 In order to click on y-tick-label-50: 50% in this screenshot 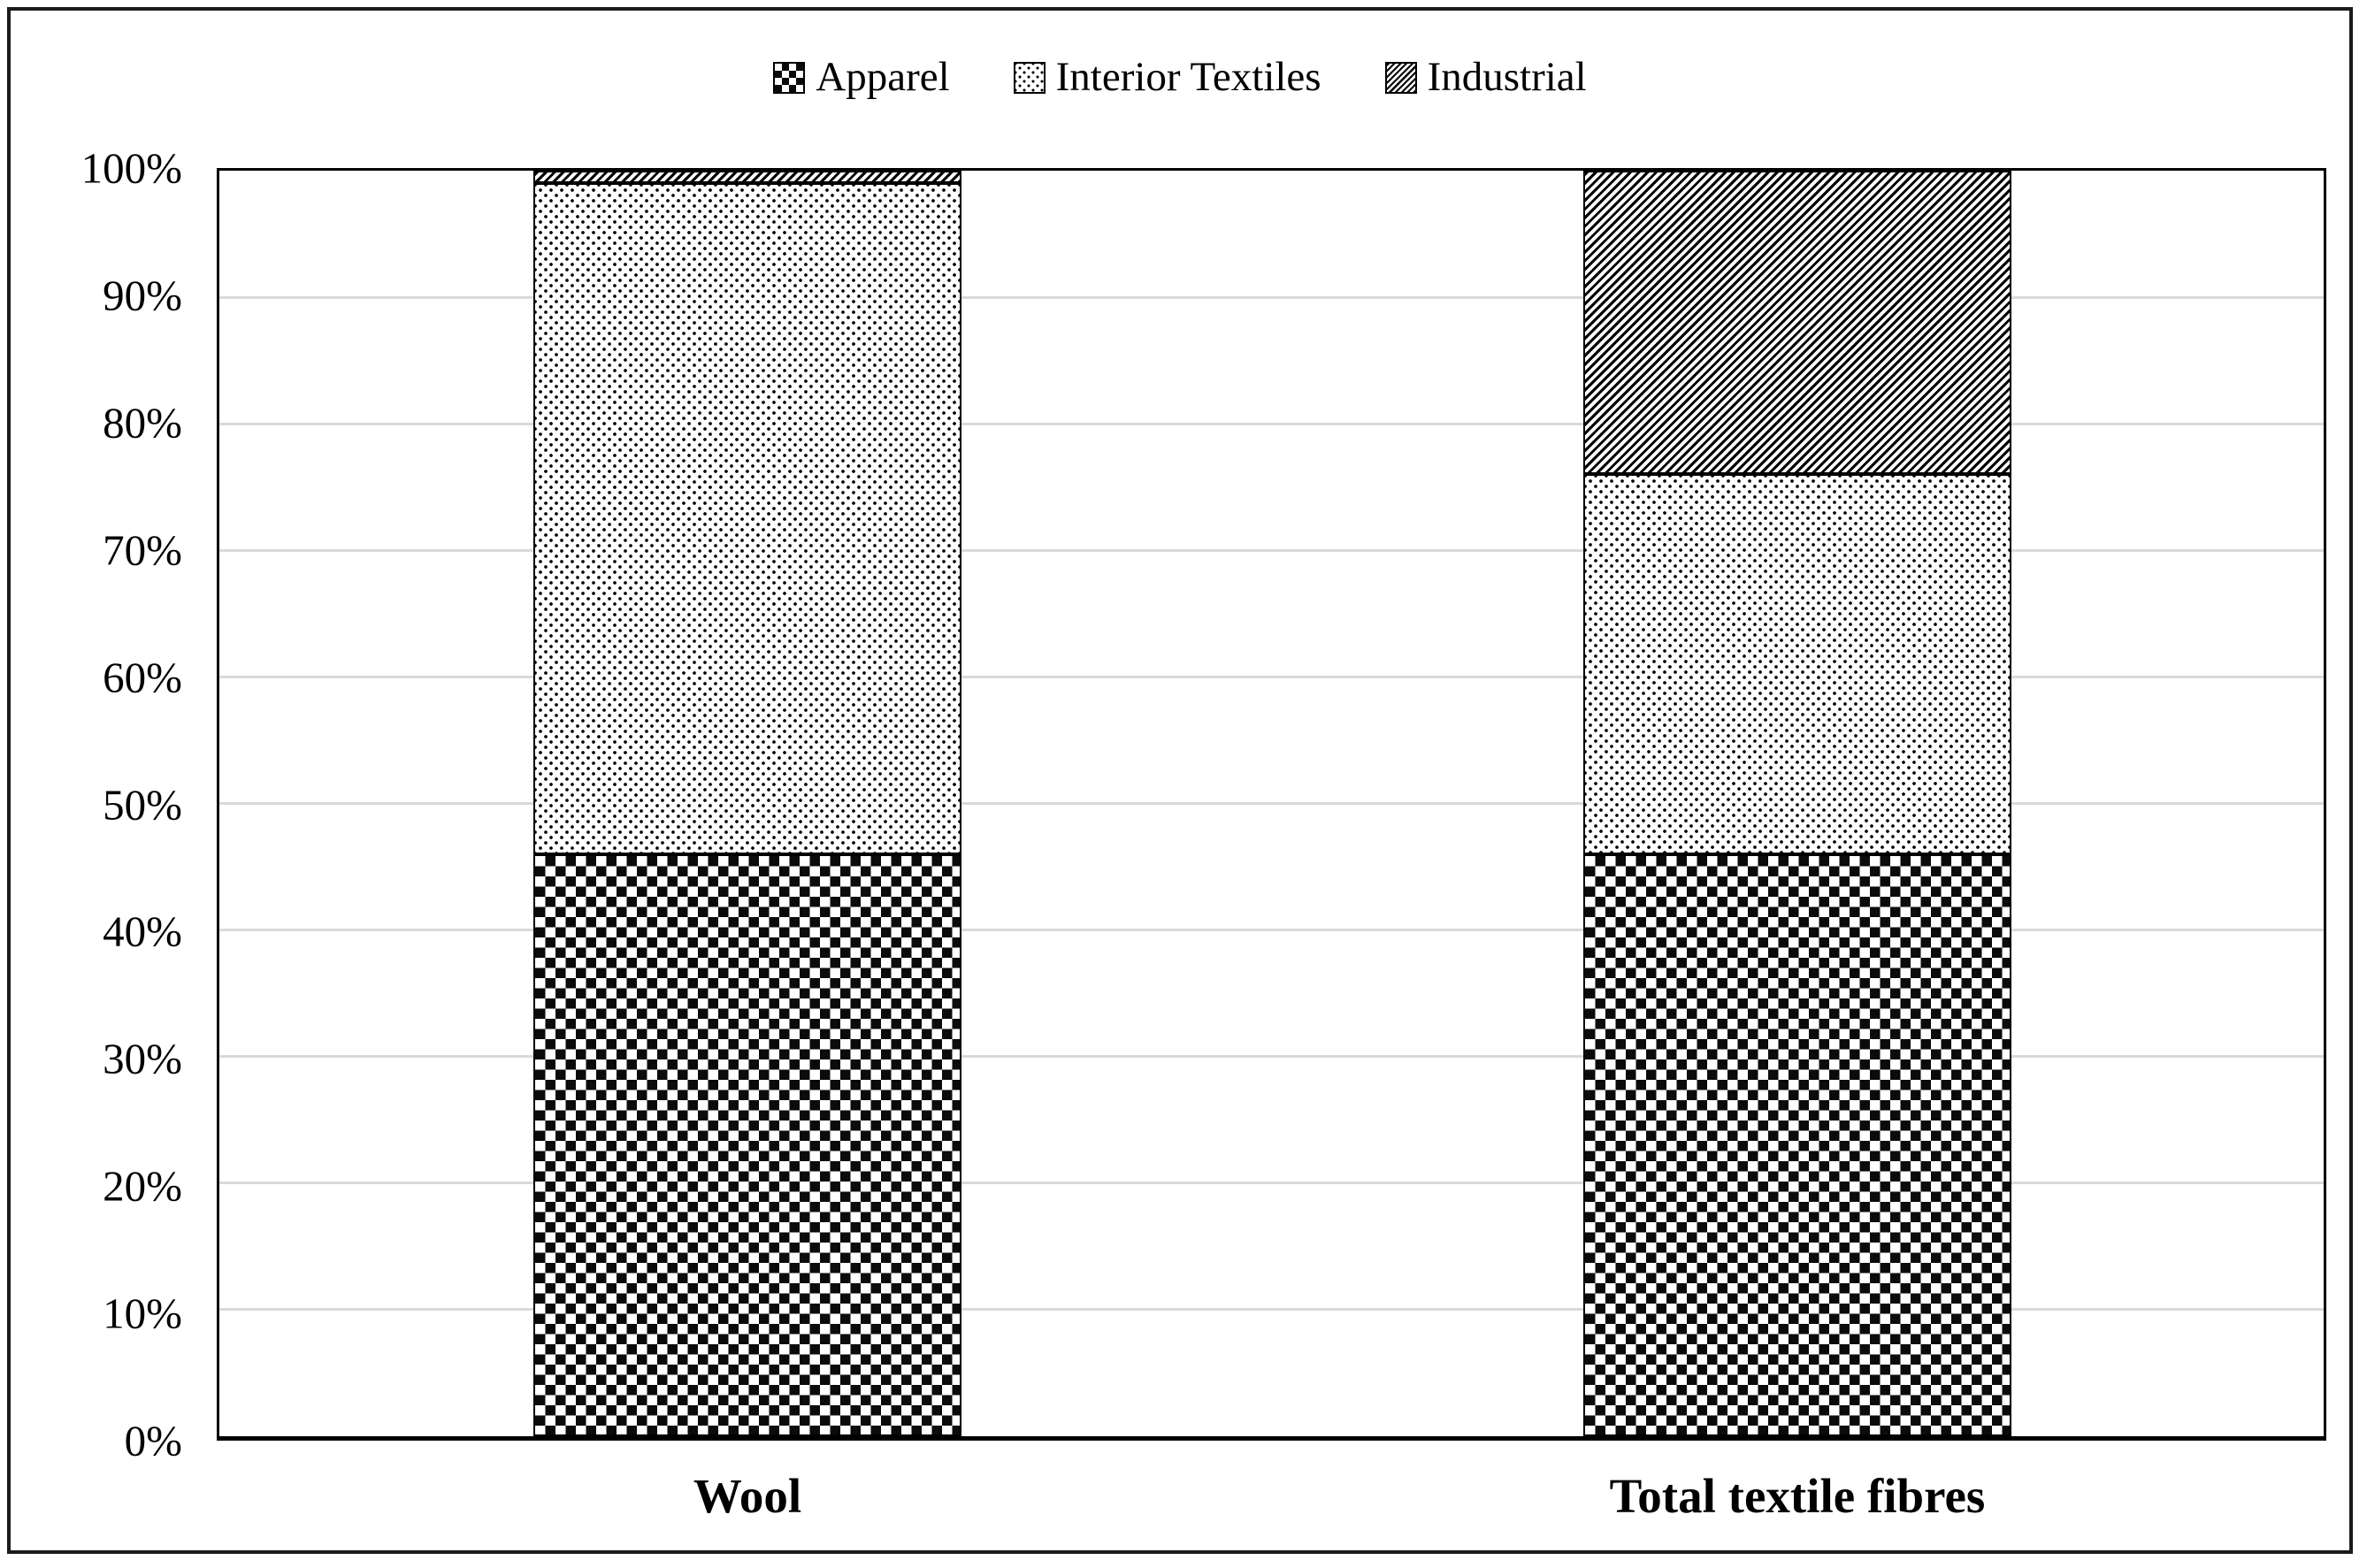, I will do `click(142, 804)`.